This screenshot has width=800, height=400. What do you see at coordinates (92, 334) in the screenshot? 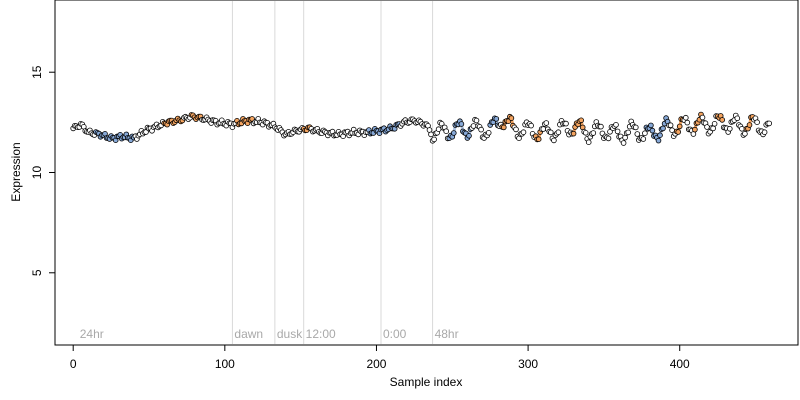
I see `region-label: 24hr` at bounding box center [92, 334].